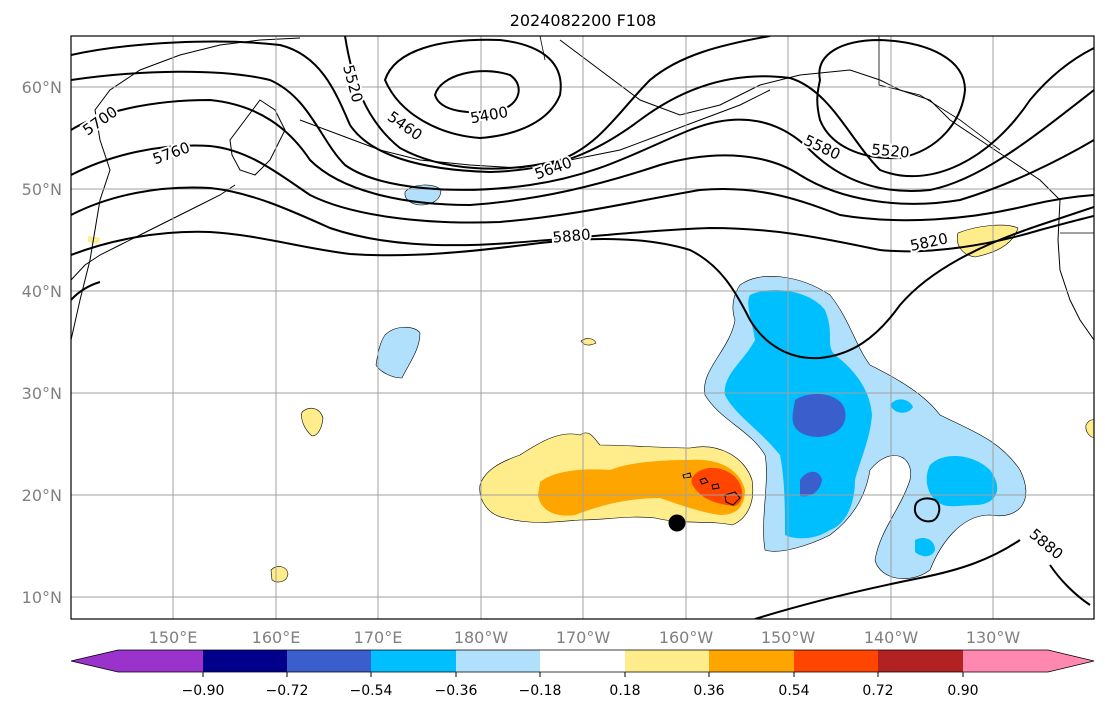 The width and height of the screenshot is (1105, 712). Describe the element at coordinates (42, 291) in the screenshot. I see `lat-tick-label: 40°N` at that location.